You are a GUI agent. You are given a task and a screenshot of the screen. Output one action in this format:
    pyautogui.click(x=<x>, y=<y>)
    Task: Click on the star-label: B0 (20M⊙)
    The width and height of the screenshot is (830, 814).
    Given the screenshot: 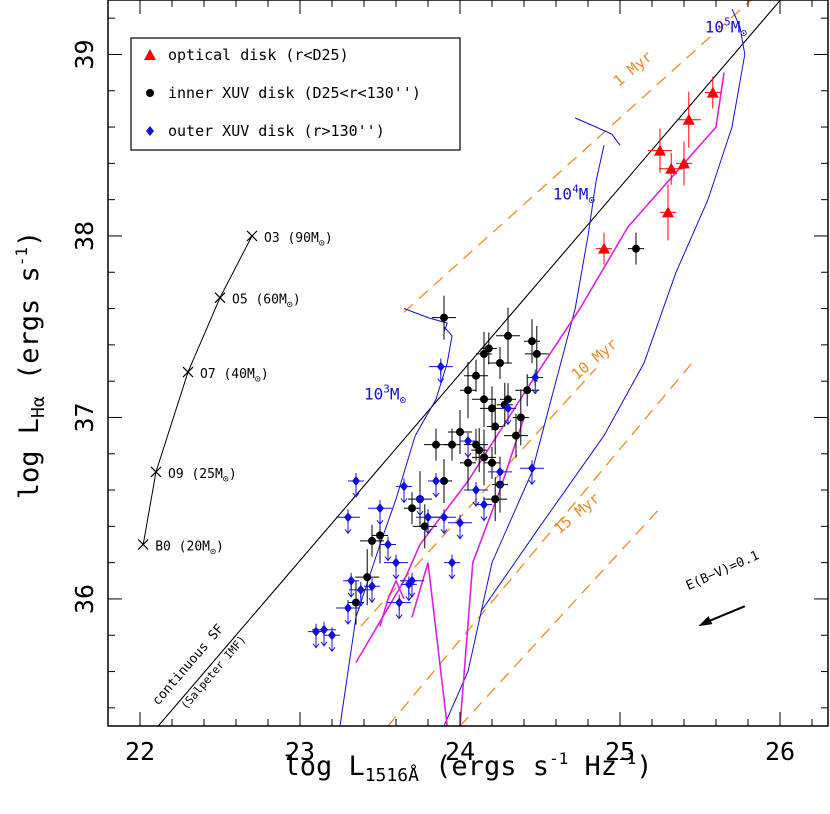 What is the action you would take?
    pyautogui.click(x=189, y=549)
    